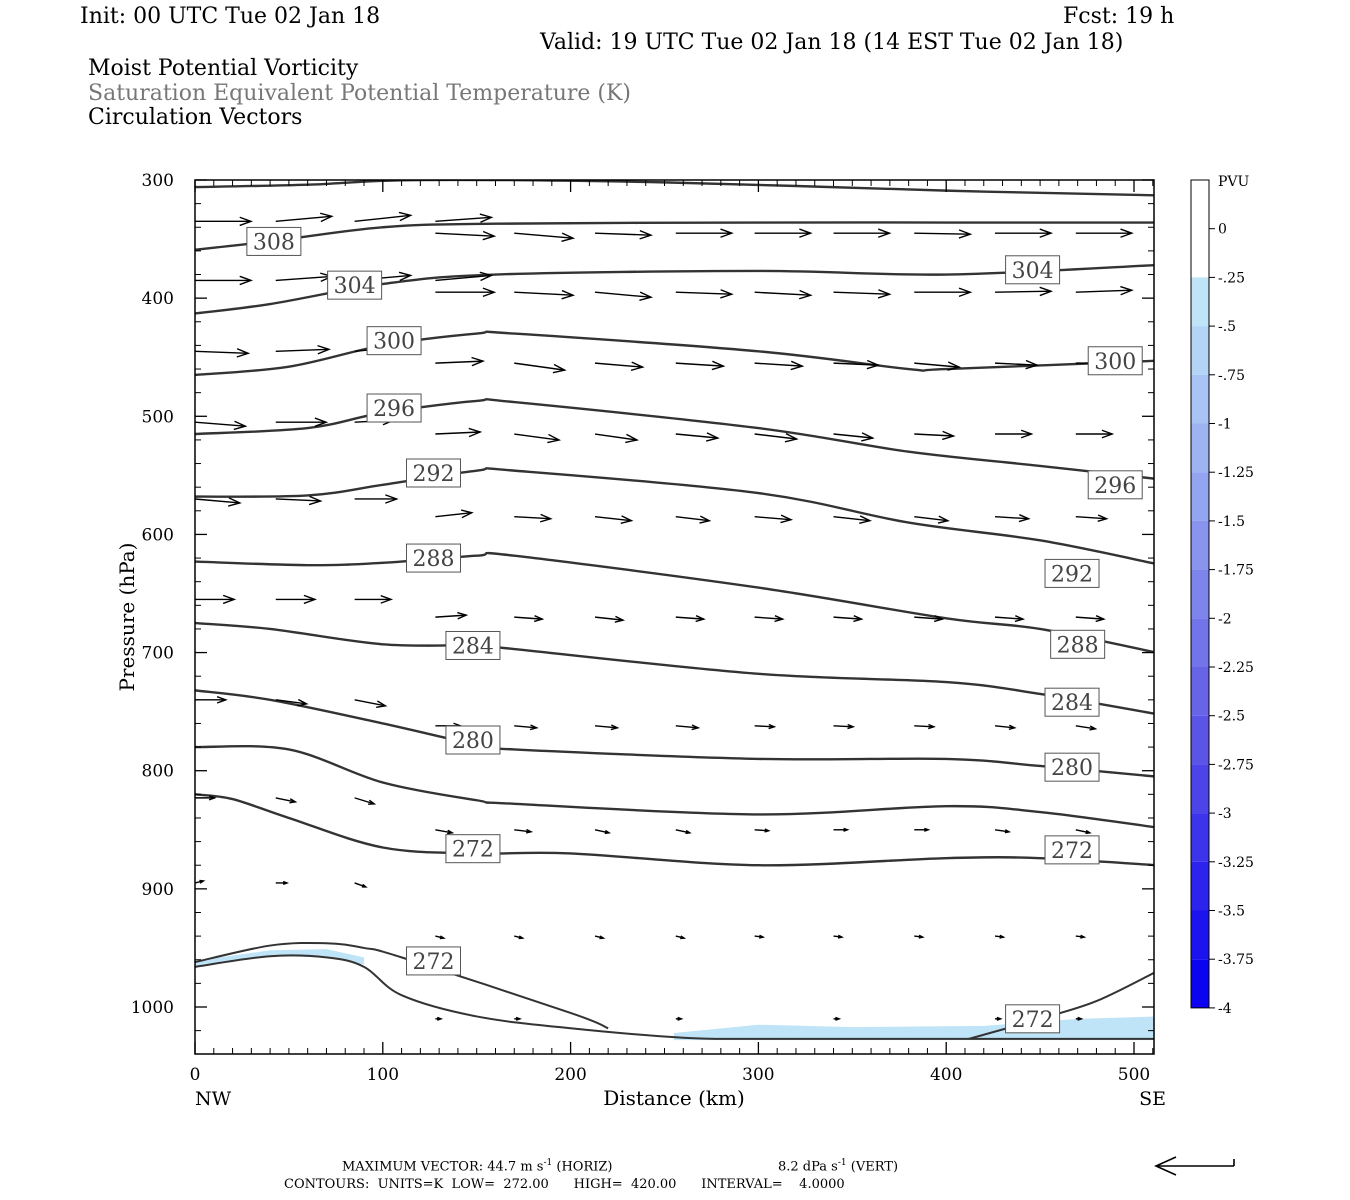  Describe the element at coordinates (1033, 1019) in the screenshot. I see `contour-label: 272` at that location.